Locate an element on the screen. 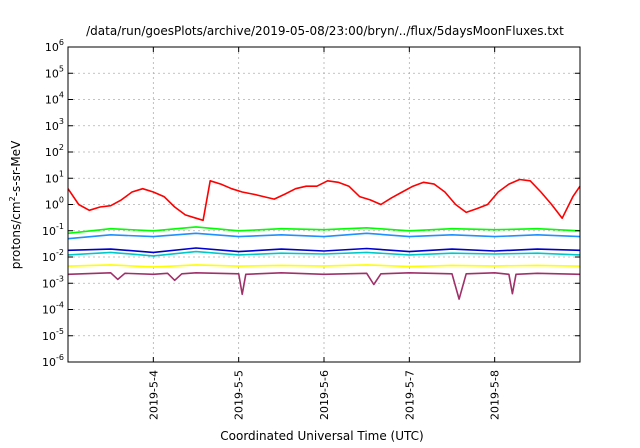 The image size is (640, 448). y-tick-label-exp: 5 is located at coordinates (61, 68).